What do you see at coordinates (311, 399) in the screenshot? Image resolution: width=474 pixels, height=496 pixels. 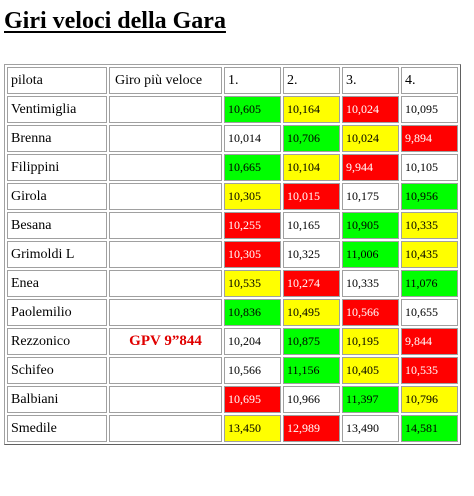 I see `lap-time-2: 10,966` at bounding box center [311, 399].